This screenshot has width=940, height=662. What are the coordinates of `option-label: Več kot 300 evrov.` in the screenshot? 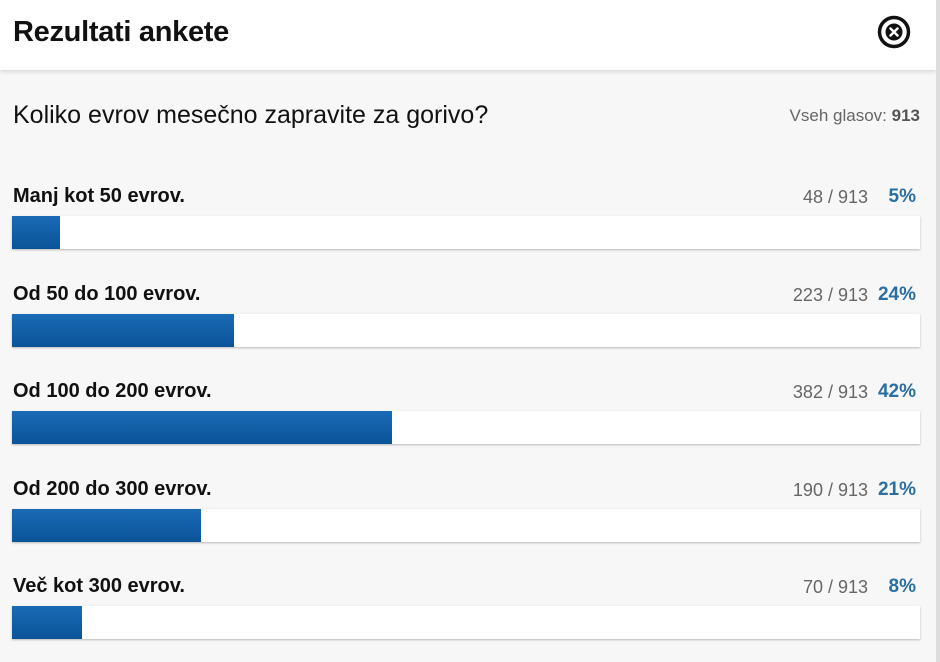 It's located at (99, 586).